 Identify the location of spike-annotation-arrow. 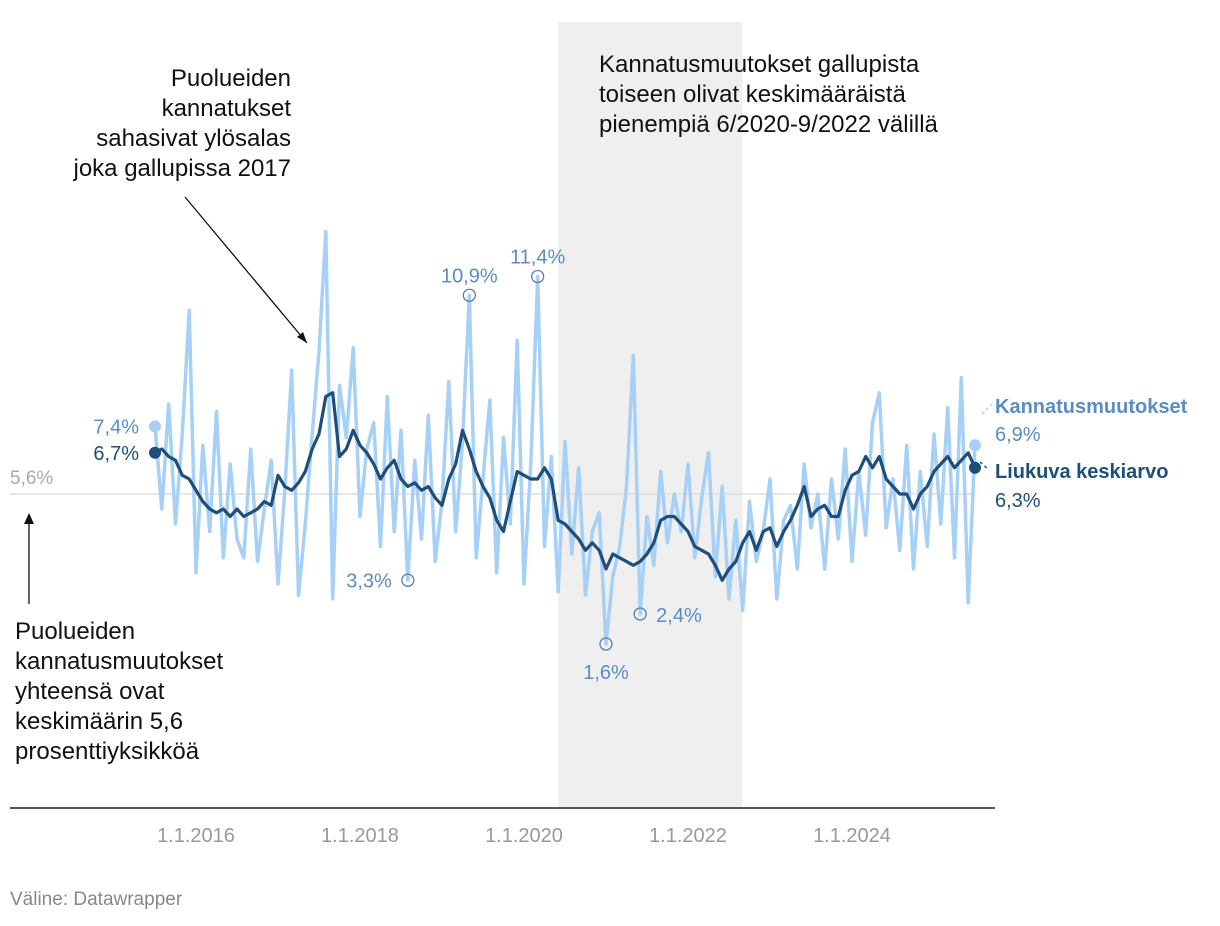
(246, 270).